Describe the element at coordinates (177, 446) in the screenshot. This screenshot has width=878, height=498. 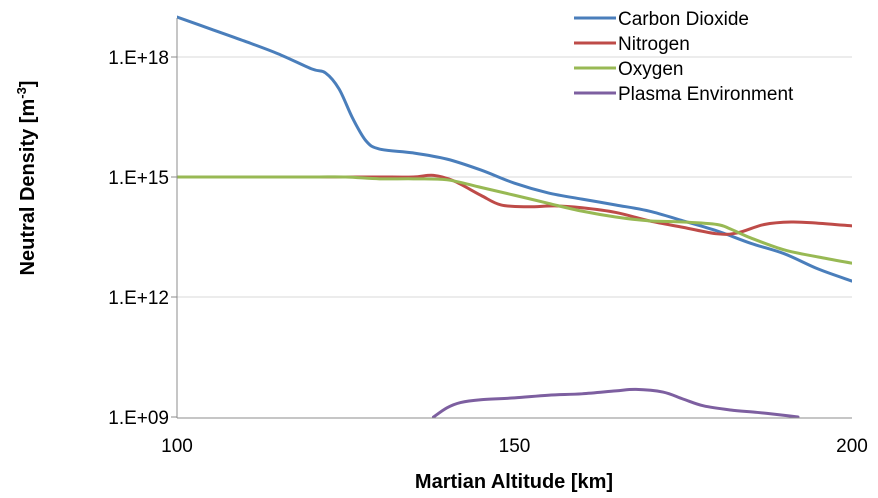
I see `x-tick-label: 100` at that location.